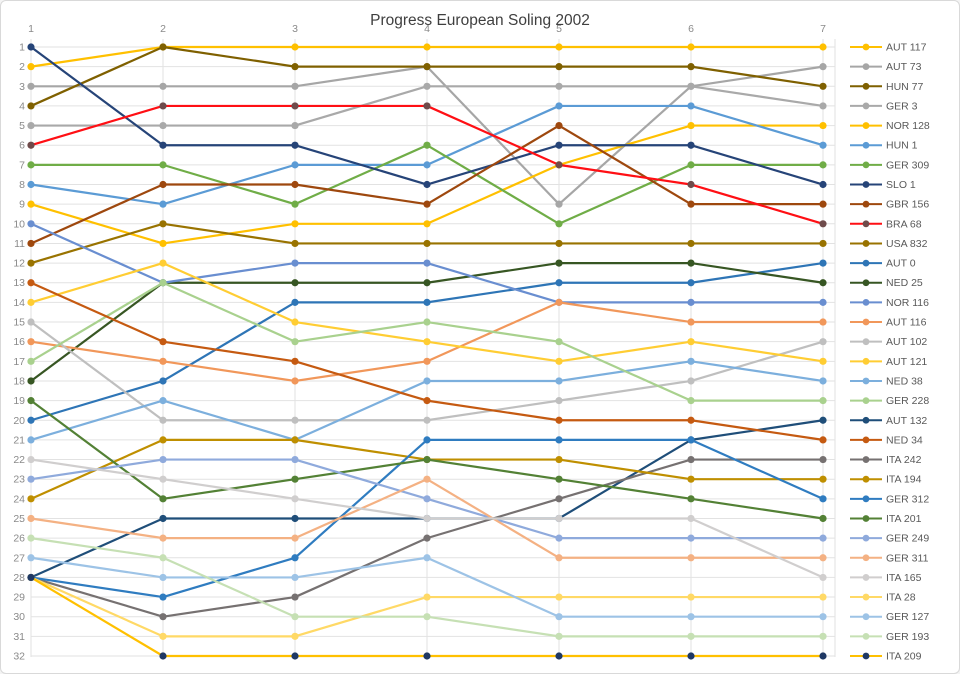  What do you see at coordinates (908, 126) in the screenshot?
I see `legend-label: NOR 128` at bounding box center [908, 126].